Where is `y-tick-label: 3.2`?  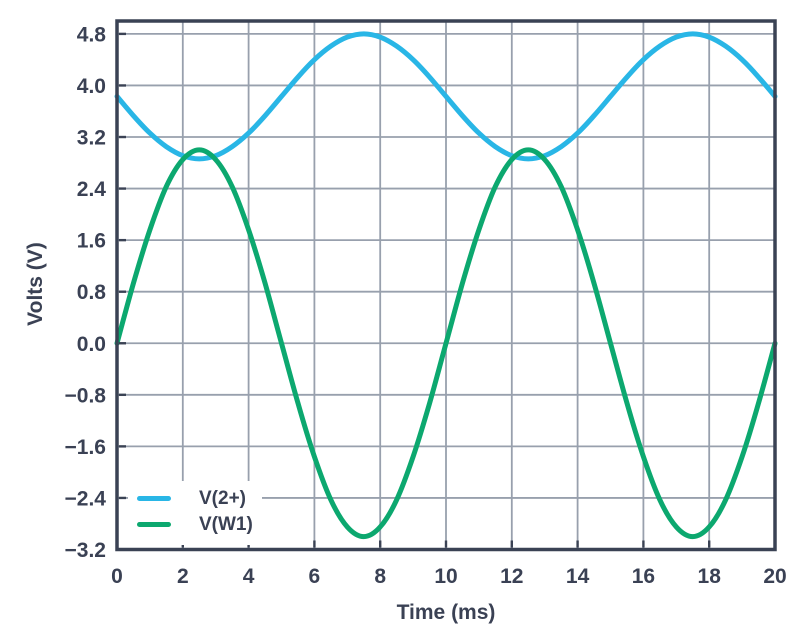
y-tick-label: 3.2 is located at coordinates (91, 138).